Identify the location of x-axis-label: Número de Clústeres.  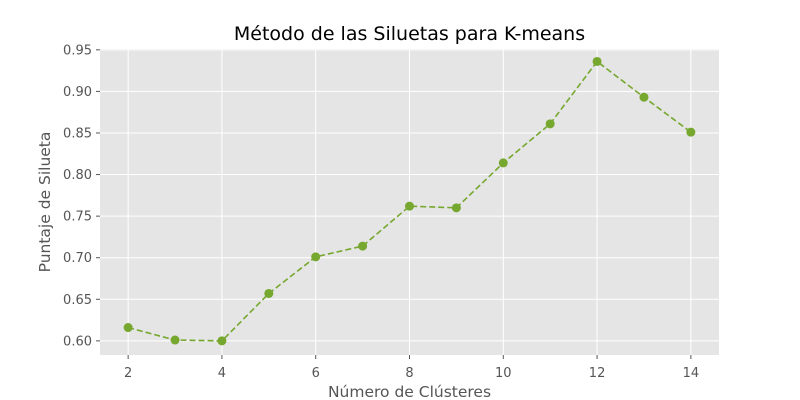
(409, 391).